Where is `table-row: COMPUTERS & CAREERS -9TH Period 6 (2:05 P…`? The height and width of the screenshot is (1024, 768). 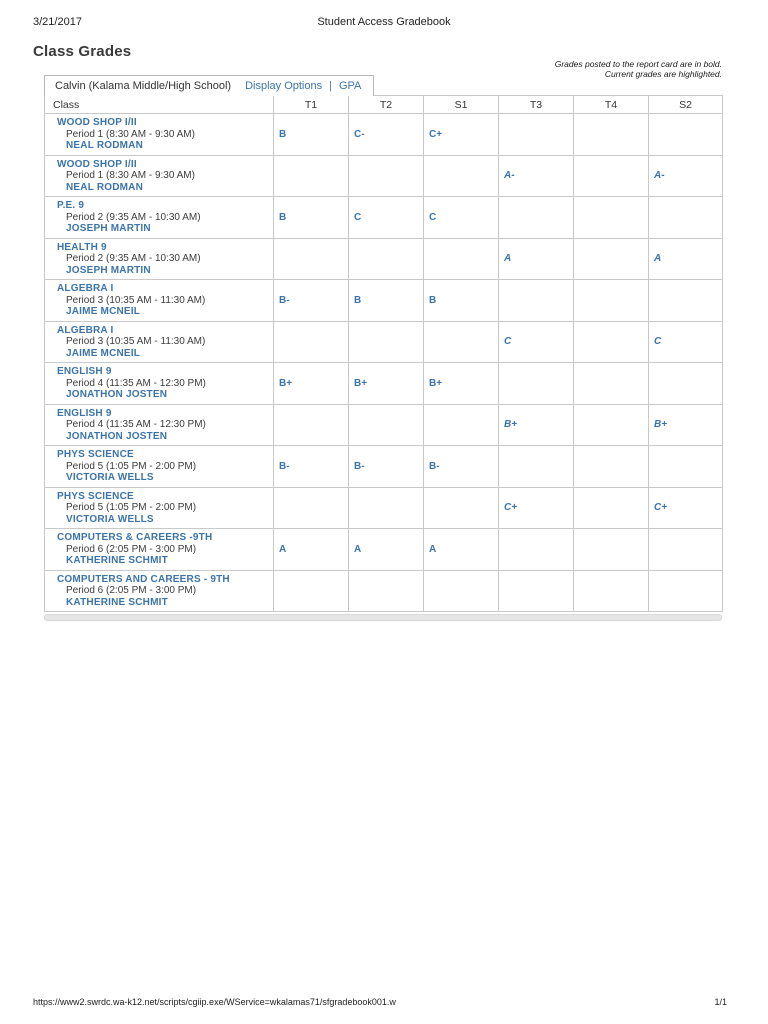
table-row: COMPUTERS & CAREERS -9TH Period 6 (2:05 P… is located at coordinates (383, 549).